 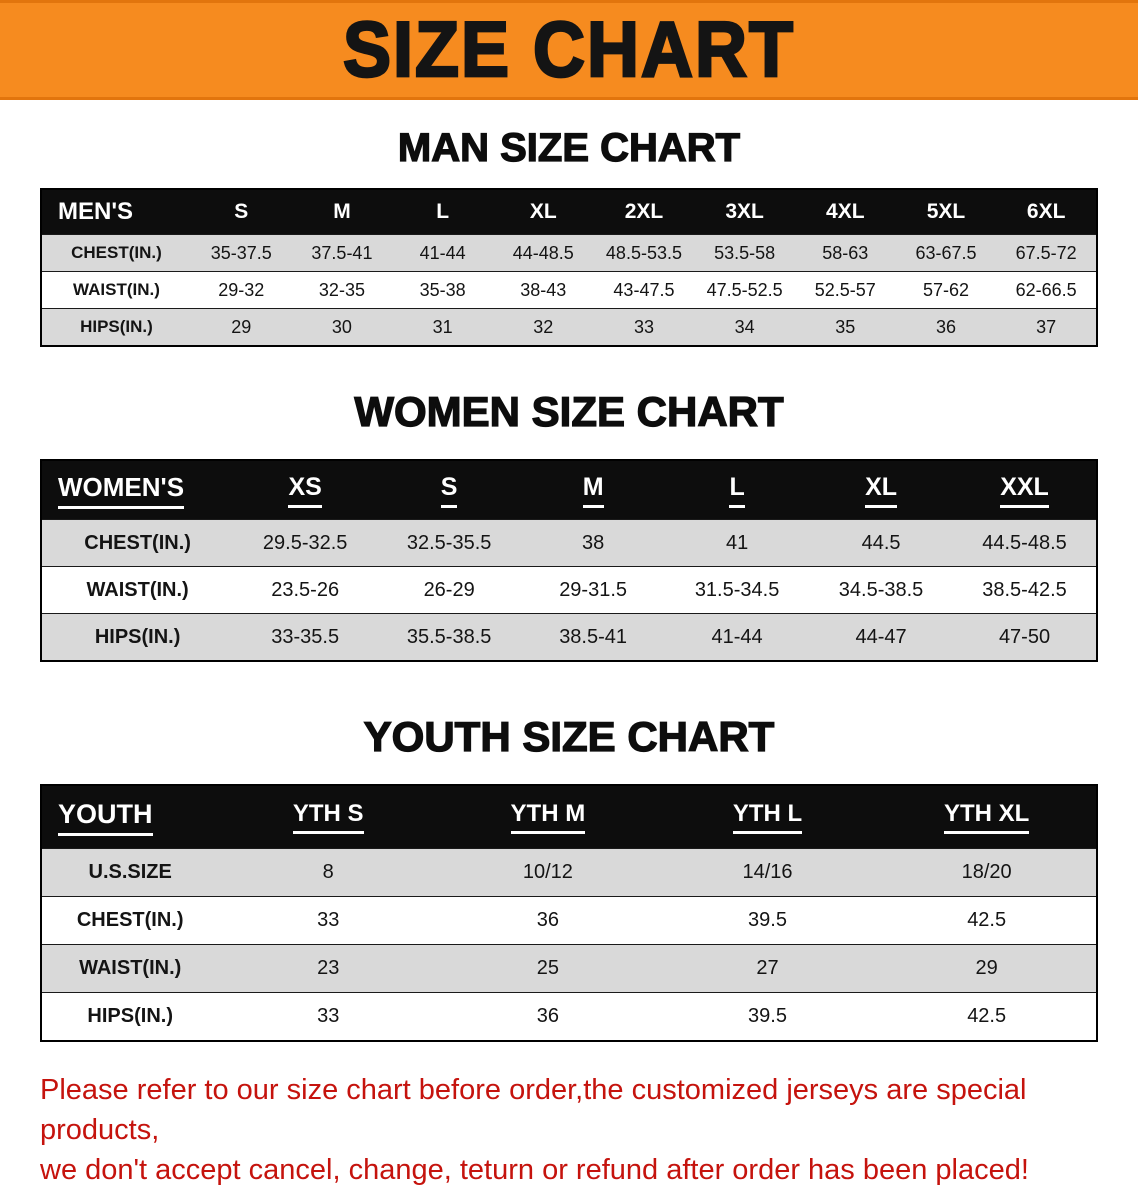 I want to click on value-cell: 38.5-41, so click(x=593, y=636).